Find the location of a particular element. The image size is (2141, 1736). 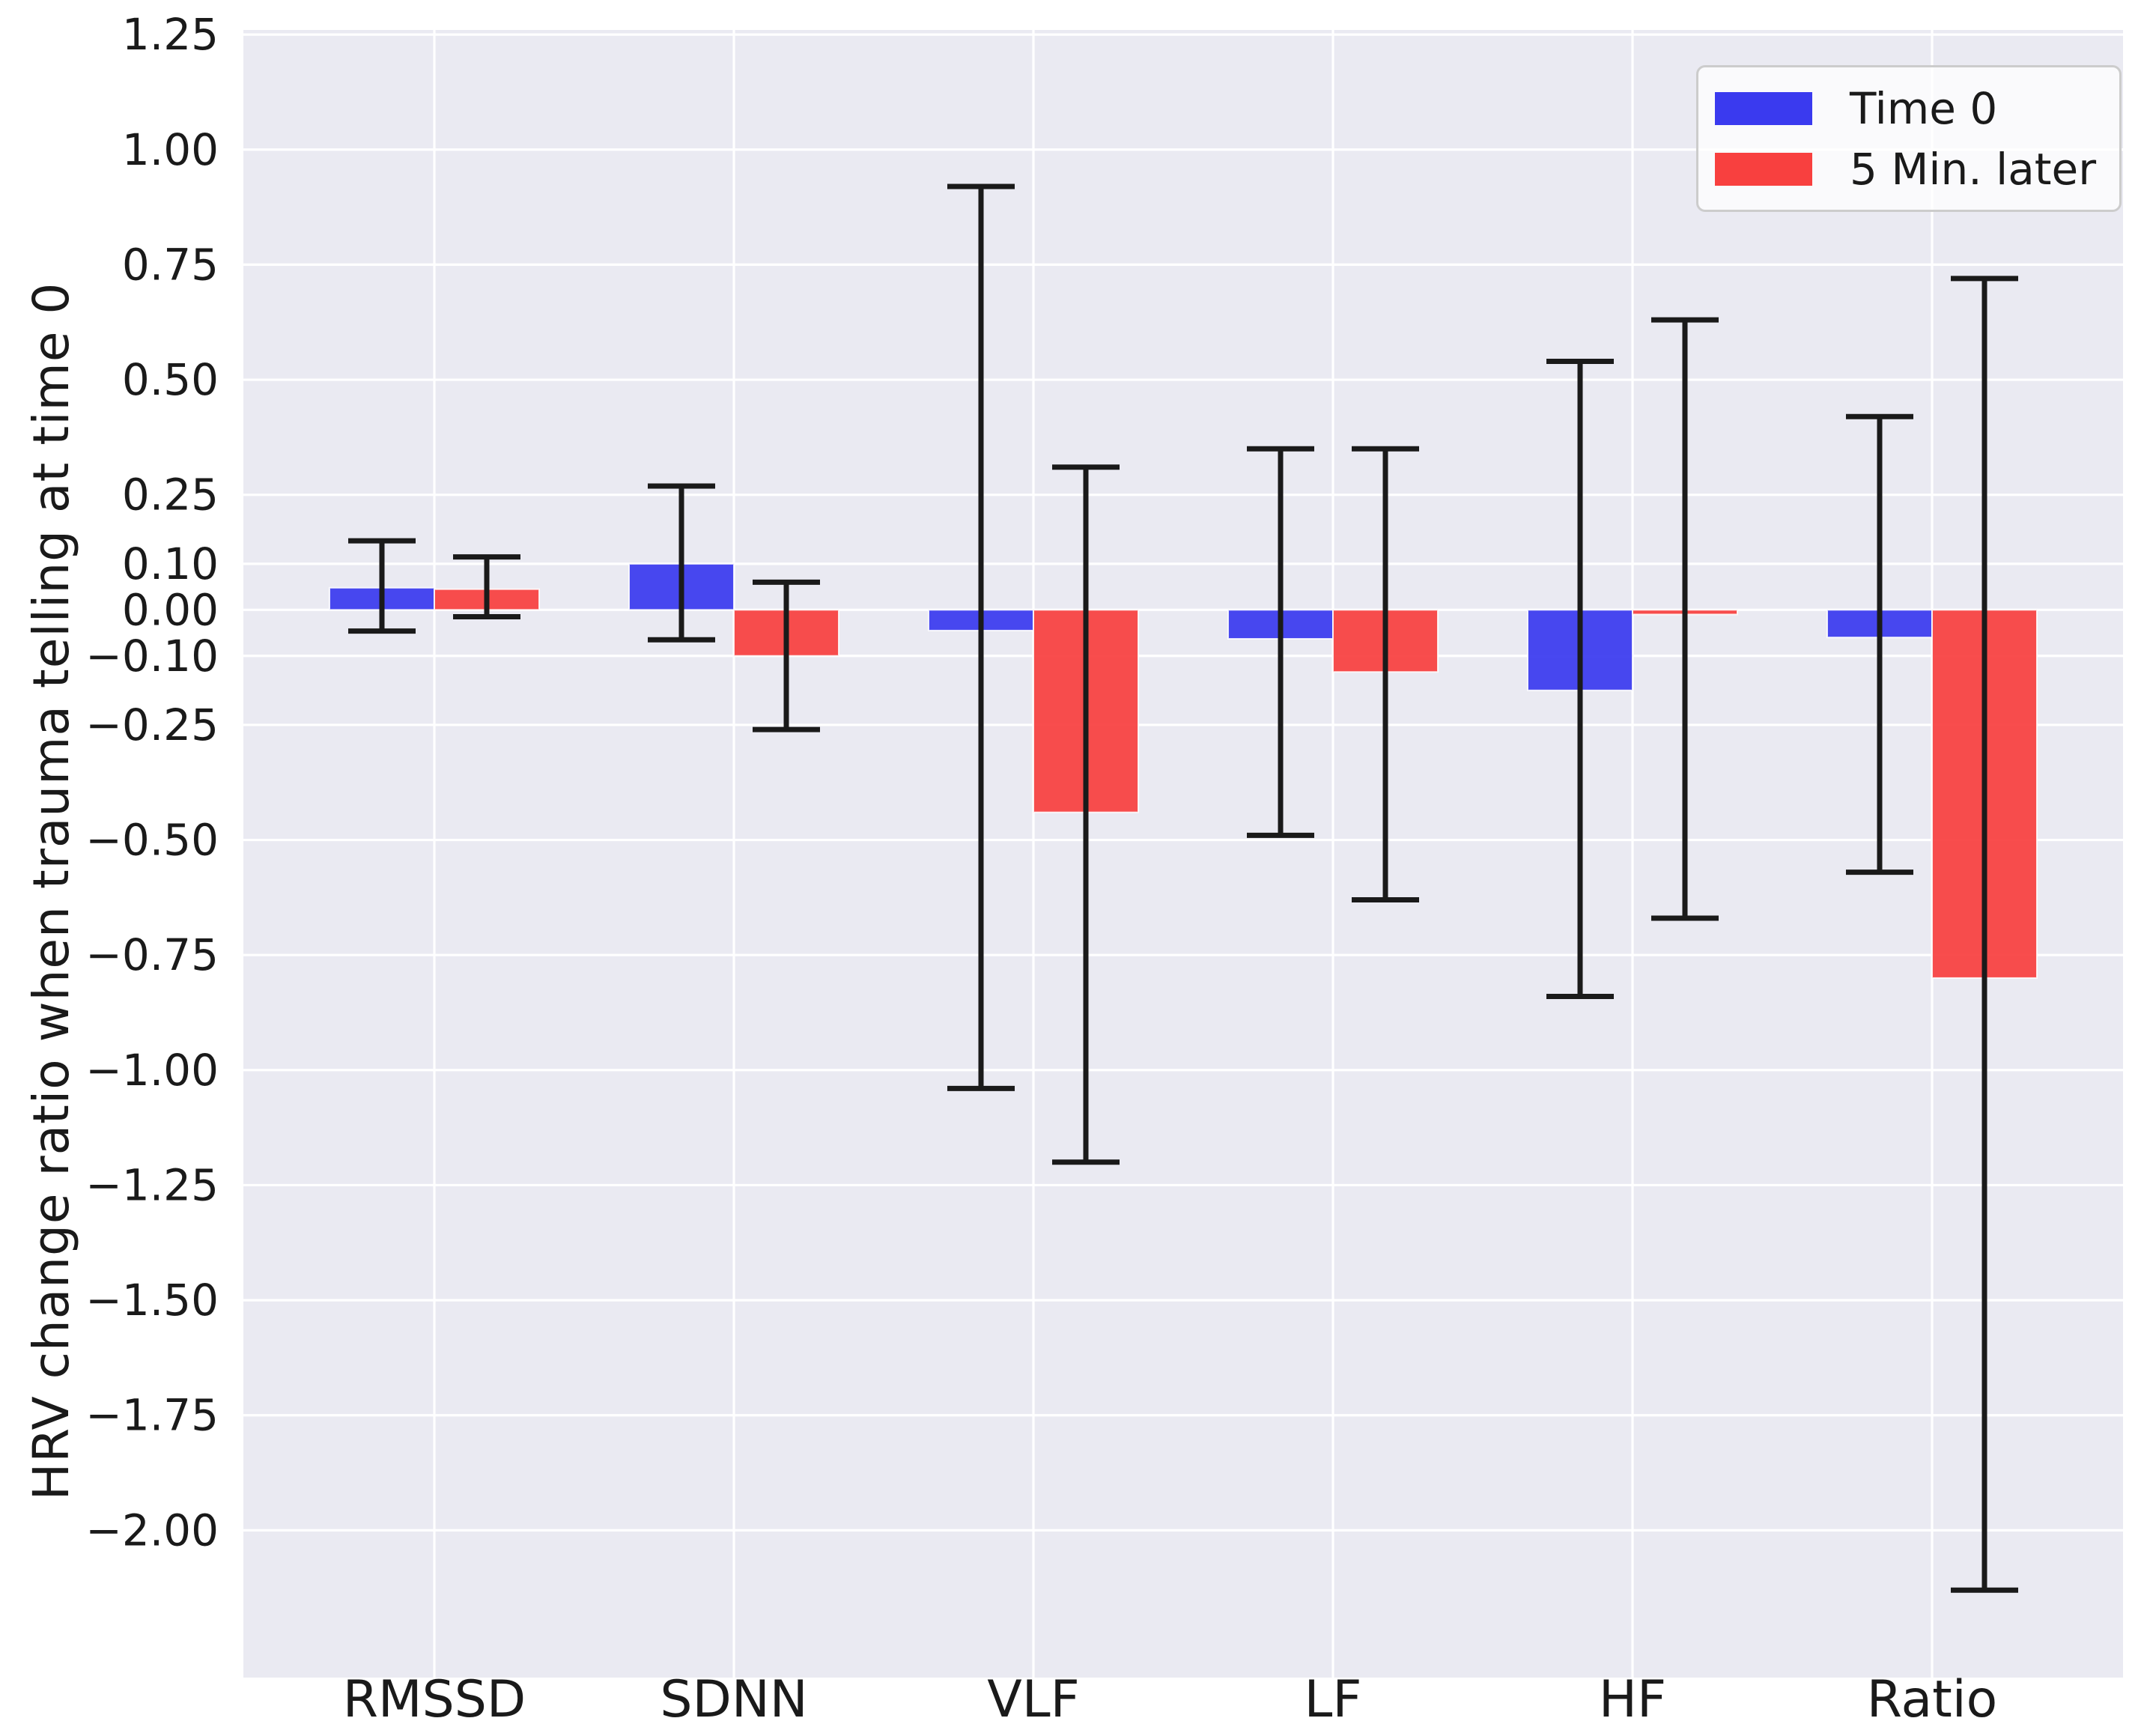

y-tick-label: −0.75 is located at coordinates (152, 955).